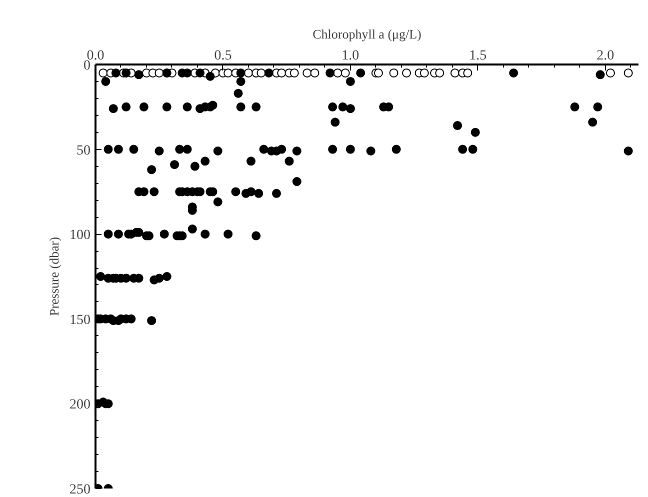  What do you see at coordinates (80, 405) in the screenshot?
I see `y-tick-label: 200` at bounding box center [80, 405].